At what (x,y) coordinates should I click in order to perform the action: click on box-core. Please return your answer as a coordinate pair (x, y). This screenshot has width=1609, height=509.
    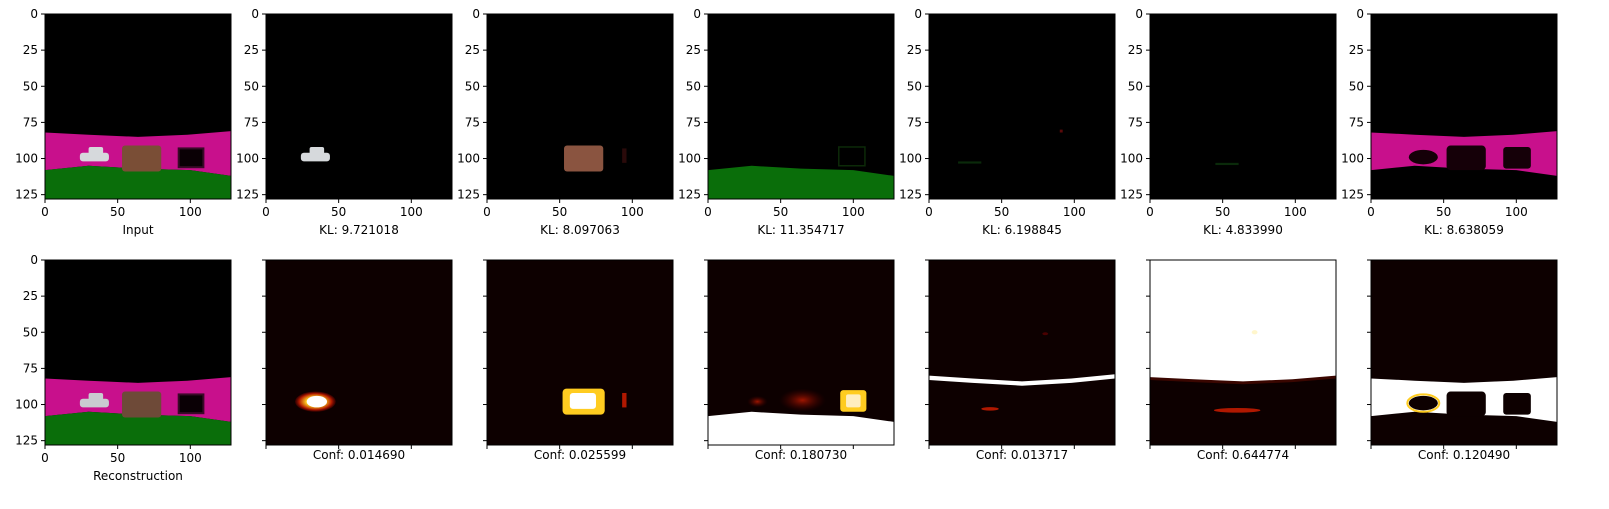
    Looking at the image, I should click on (582, 400).